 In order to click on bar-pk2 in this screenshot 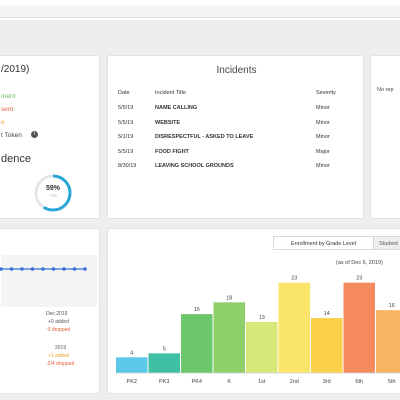, I will do `click(132, 365)`.